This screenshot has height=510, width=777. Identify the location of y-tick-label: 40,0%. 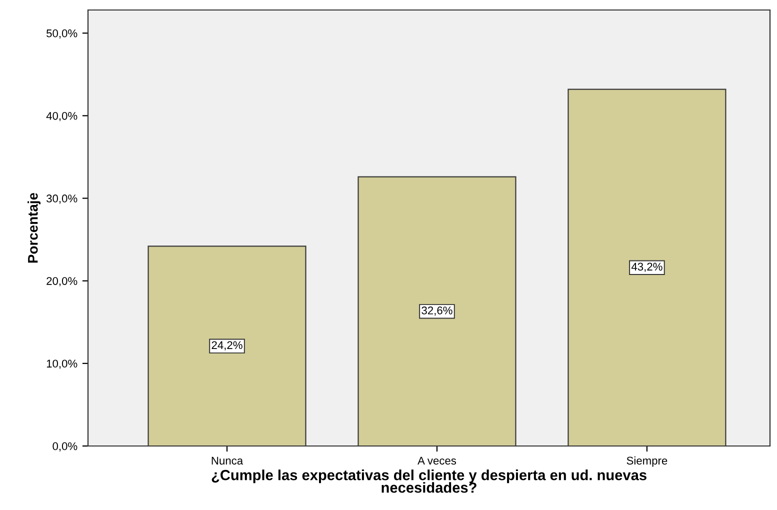
(62, 117).